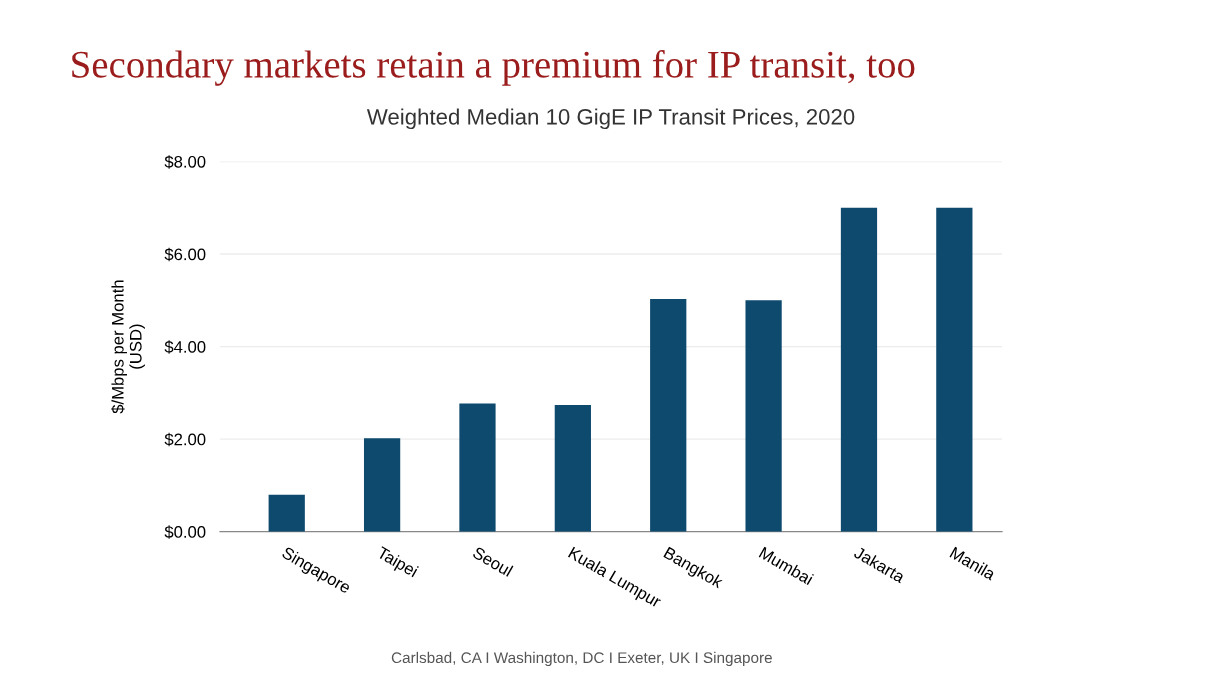 The width and height of the screenshot is (1222, 673). Describe the element at coordinates (185, 254) in the screenshot. I see `y-tick-label: $6.00` at that location.